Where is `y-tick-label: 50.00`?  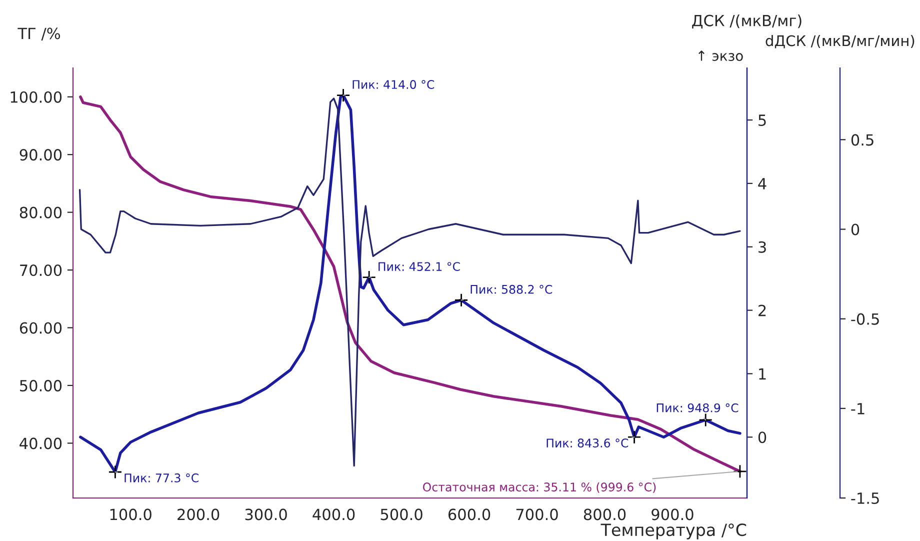 y-tick-label: 50.00 is located at coordinates (41, 386).